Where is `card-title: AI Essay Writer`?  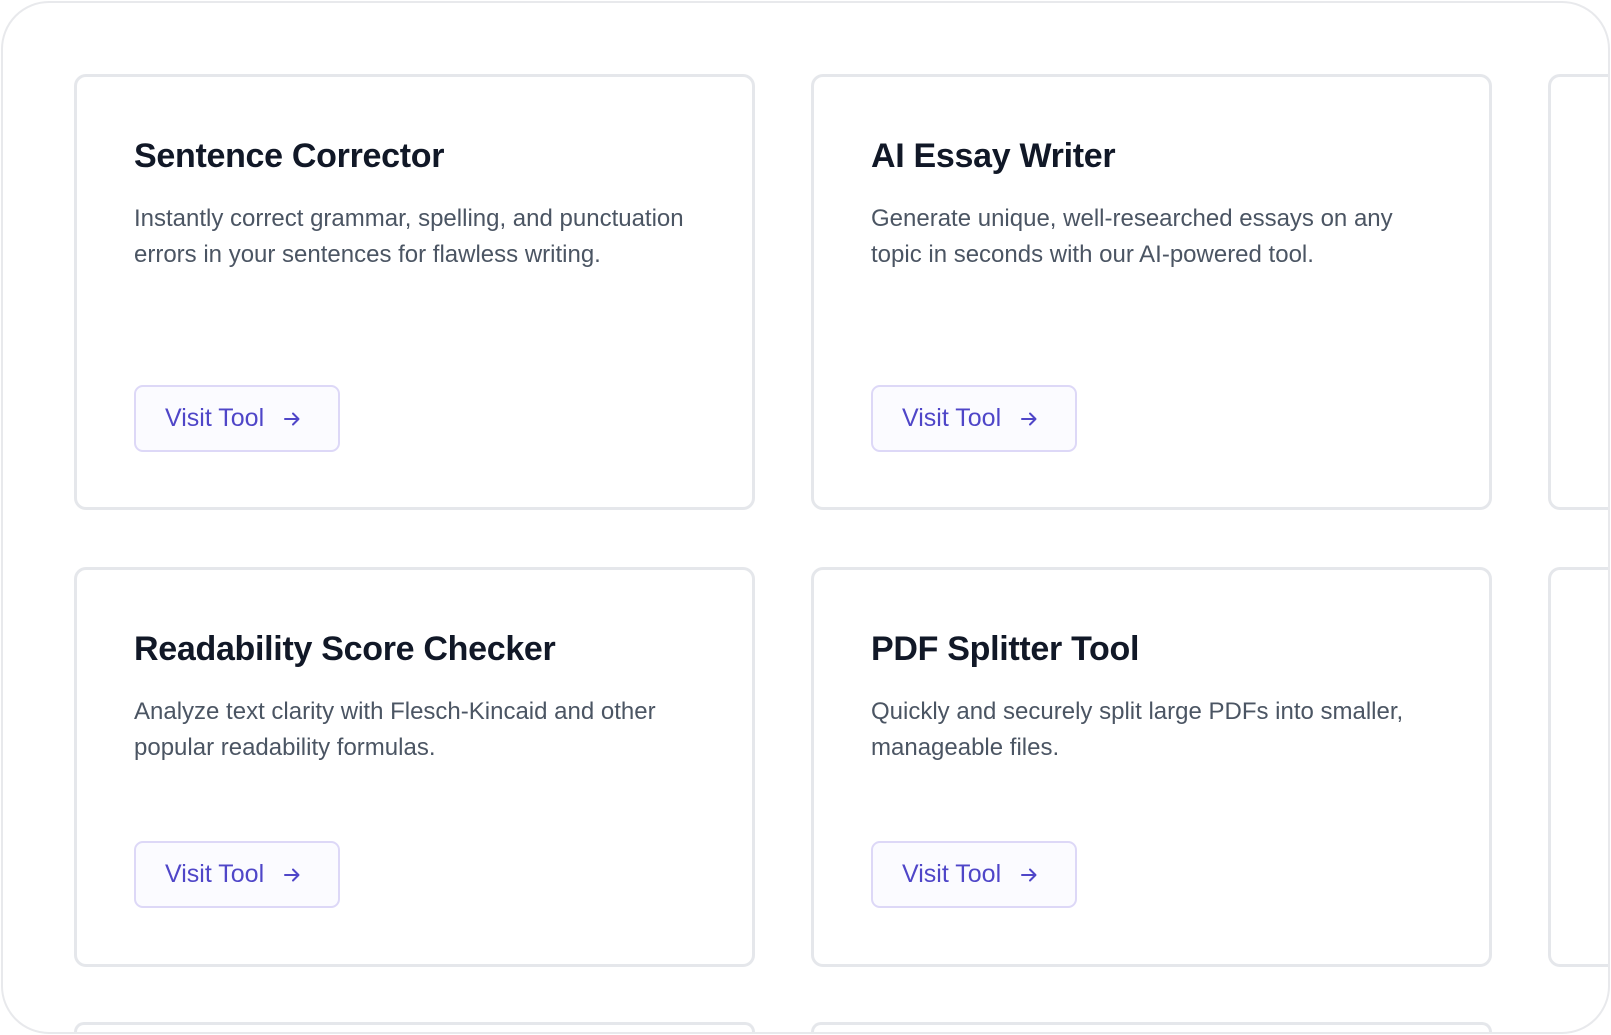 card-title: AI Essay Writer is located at coordinates (993, 156).